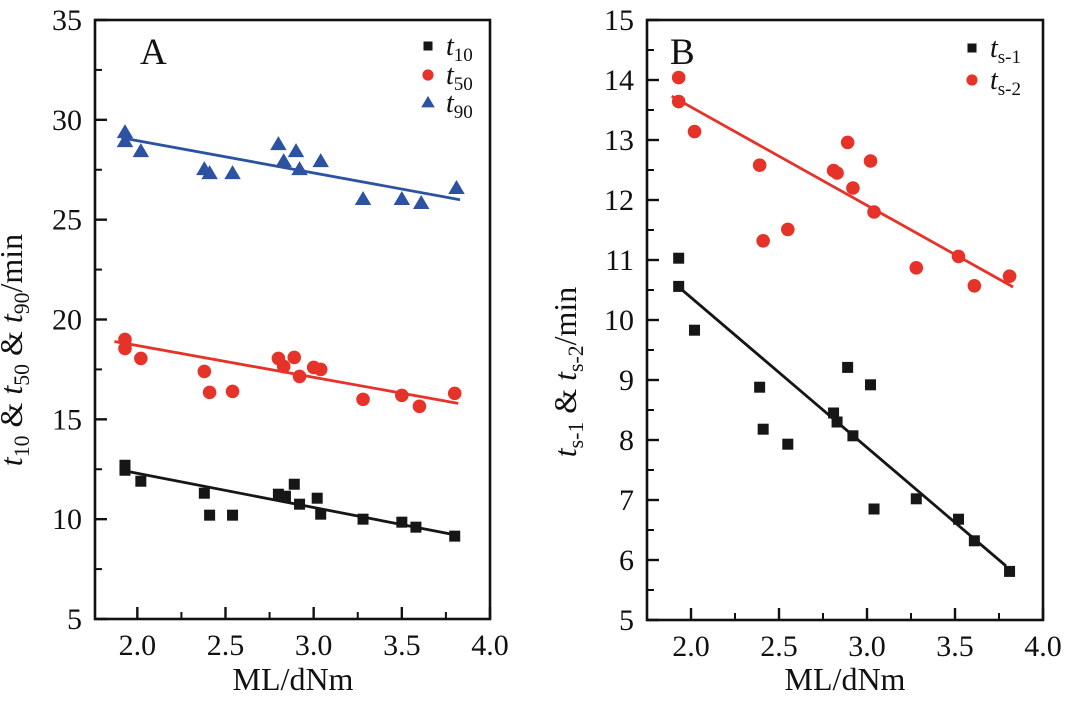 This screenshot has width=1067, height=701. What do you see at coordinates (428, 46) in the screenshot?
I see `legend-marker-t10` at bounding box center [428, 46].